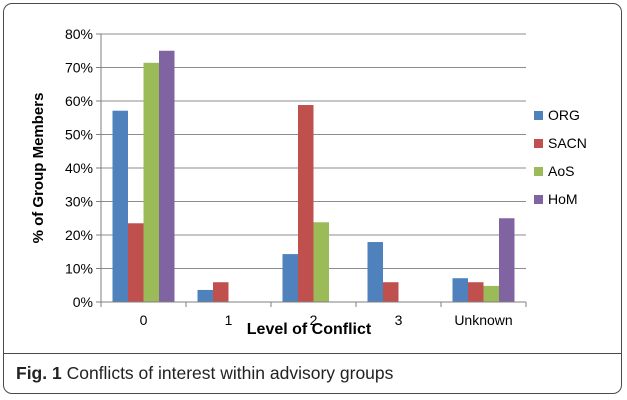  I want to click on y-tick-labels: 0% 10% 20% 30% 40% 50% 60% 70% 80%, so click(79, 168).